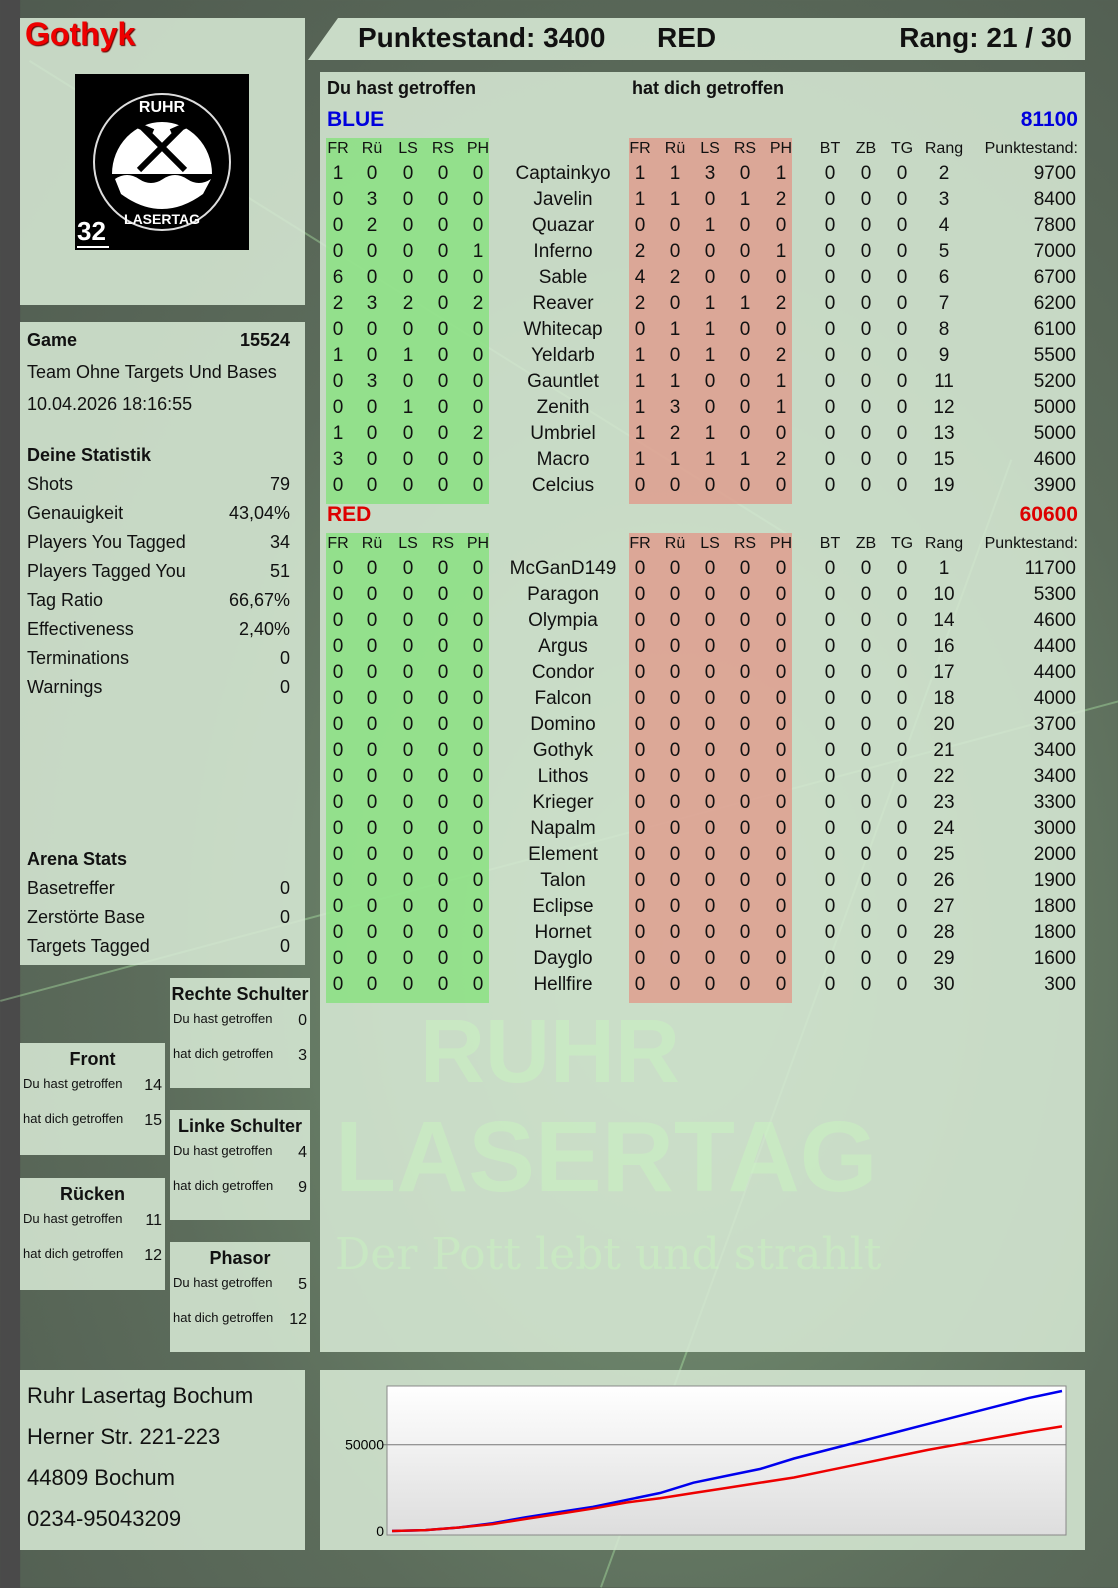  Describe the element at coordinates (338, 433) in the screenshot. I see `hit-cell: 1` at that location.